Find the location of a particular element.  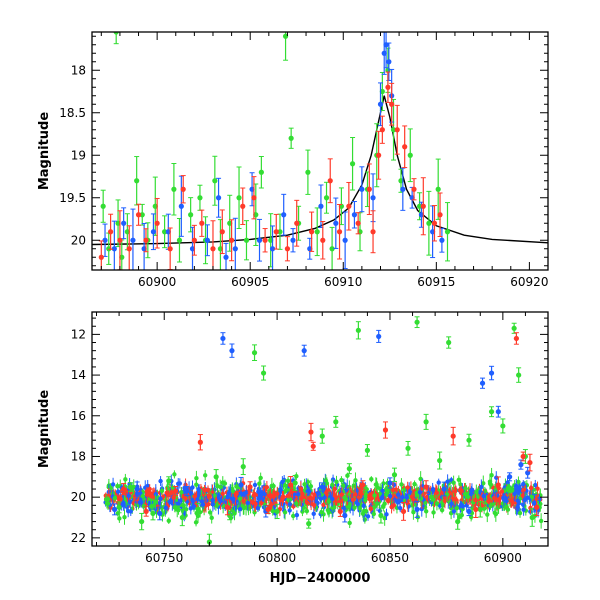

dense-band is located at coordinates (323, 498).